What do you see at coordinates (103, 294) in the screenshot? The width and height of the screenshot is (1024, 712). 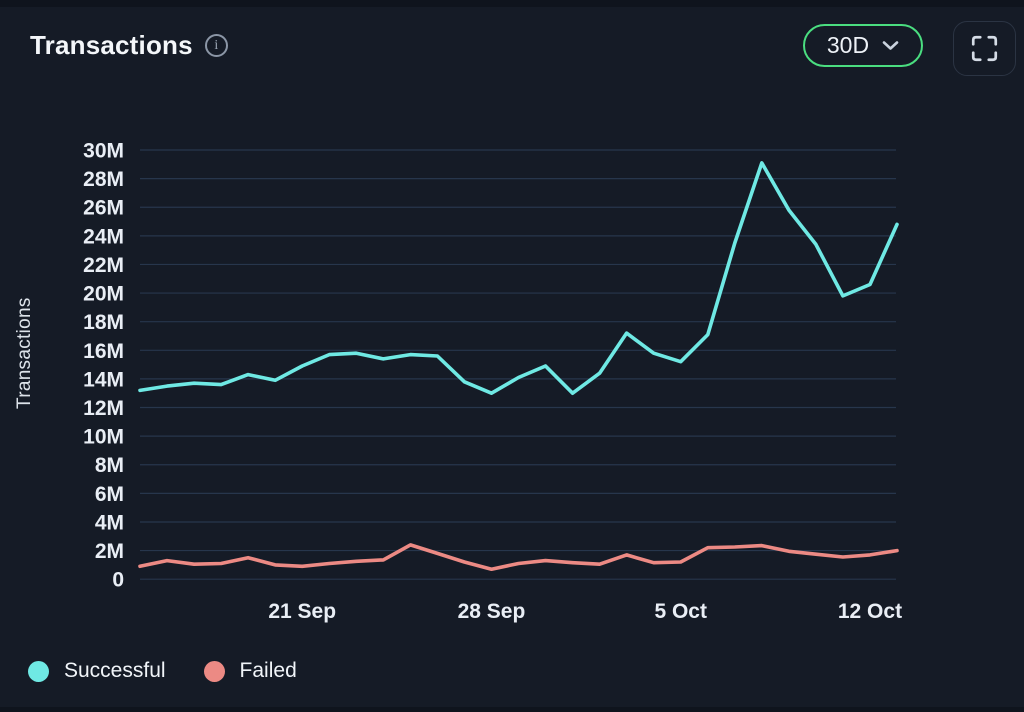 I see `y-tick-label: 20M` at bounding box center [103, 294].